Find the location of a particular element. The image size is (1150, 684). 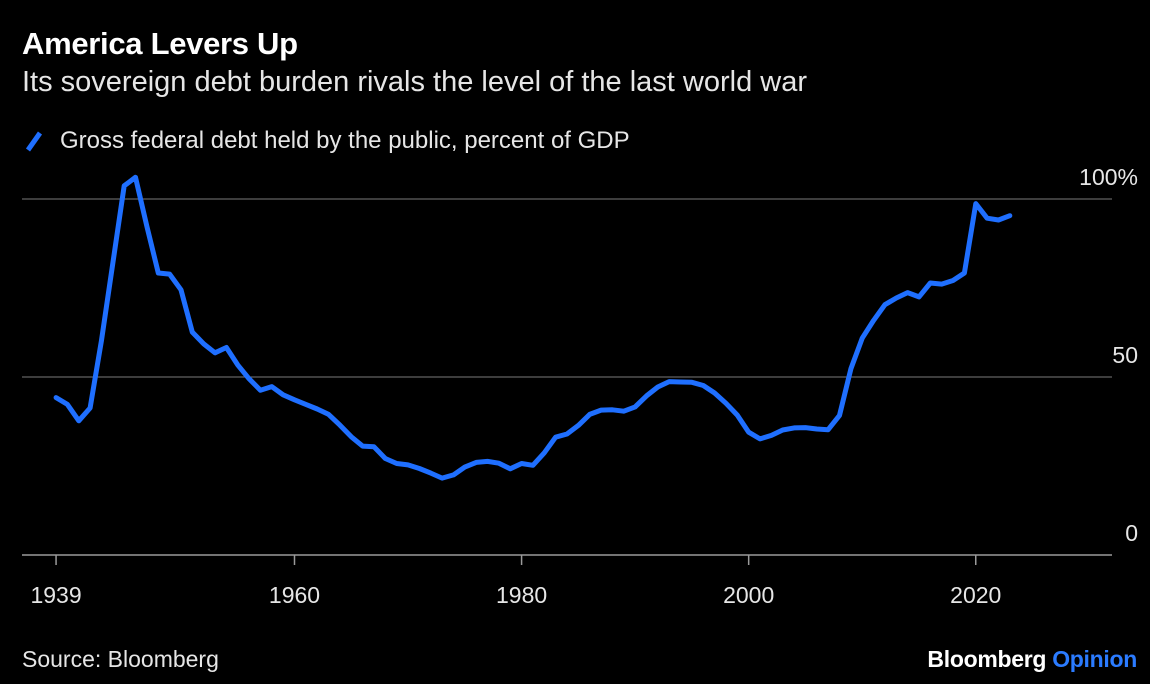

y-tick-label: 50 is located at coordinates (1125, 355).